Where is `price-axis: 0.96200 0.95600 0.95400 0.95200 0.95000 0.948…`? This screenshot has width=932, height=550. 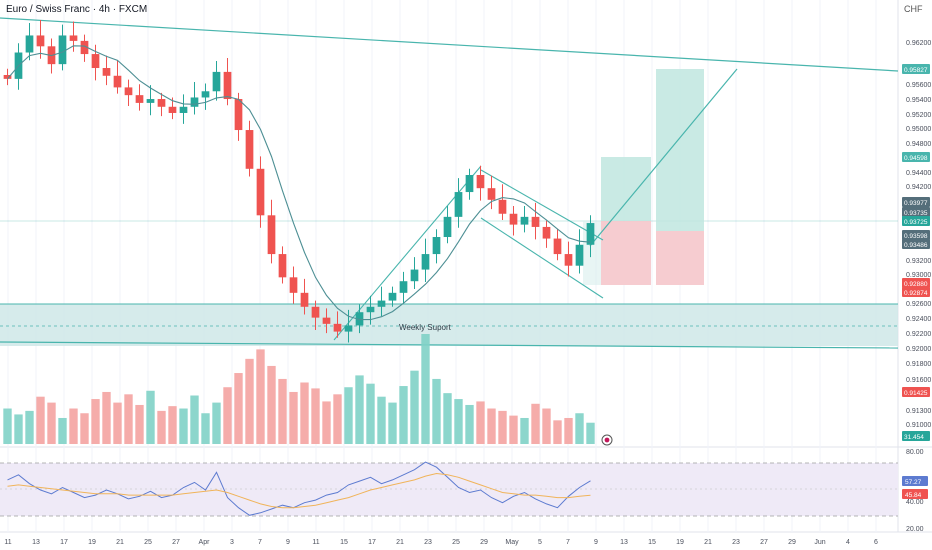
price-axis: 0.96200 0.95600 0.95400 0.95200 0.95000 0.948… is located at coordinates (916, 240).